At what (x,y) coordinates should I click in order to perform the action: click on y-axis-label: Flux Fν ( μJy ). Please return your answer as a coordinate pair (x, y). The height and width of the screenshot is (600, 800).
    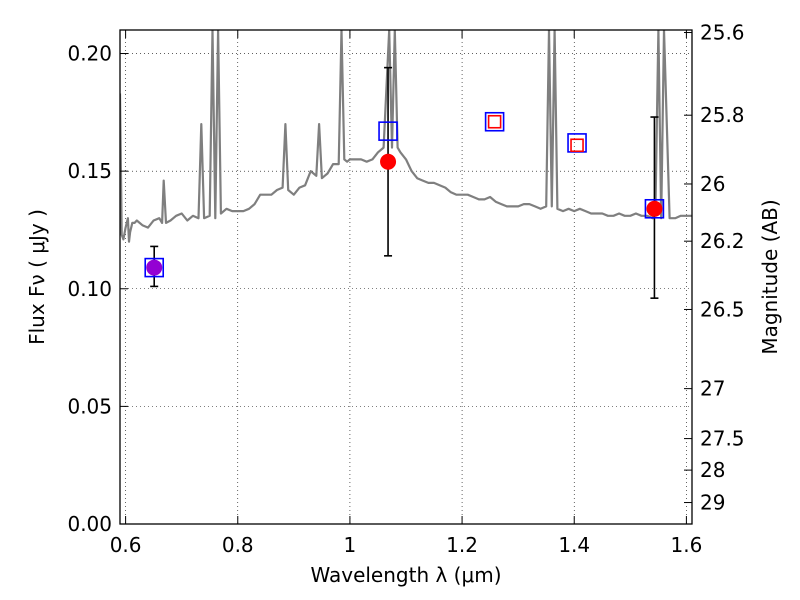
    Looking at the image, I should click on (37, 277).